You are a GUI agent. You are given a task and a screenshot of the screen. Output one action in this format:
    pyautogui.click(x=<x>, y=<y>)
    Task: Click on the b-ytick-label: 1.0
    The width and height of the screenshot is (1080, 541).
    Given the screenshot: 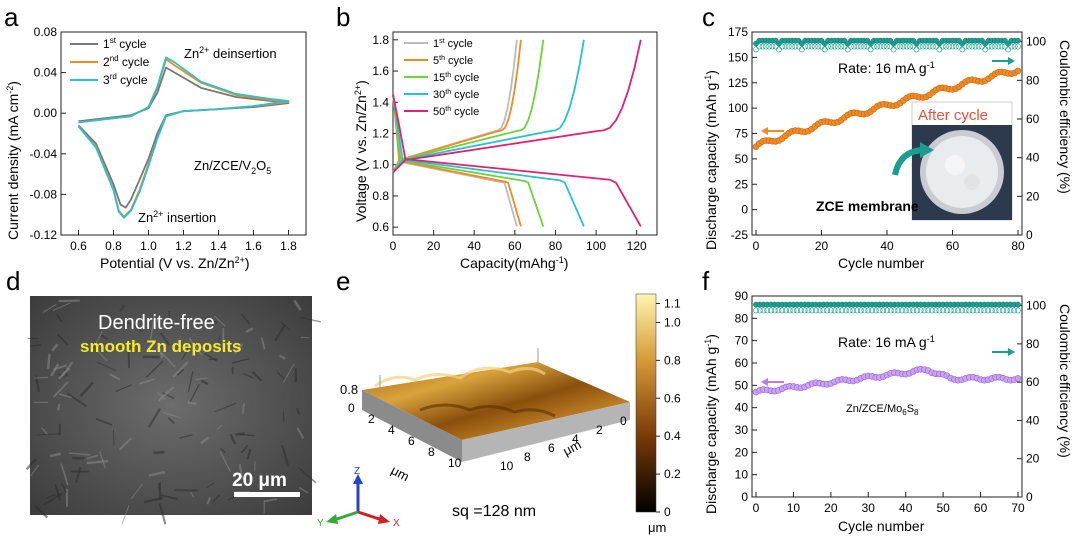 What is the action you would take?
    pyautogui.click(x=380, y=165)
    